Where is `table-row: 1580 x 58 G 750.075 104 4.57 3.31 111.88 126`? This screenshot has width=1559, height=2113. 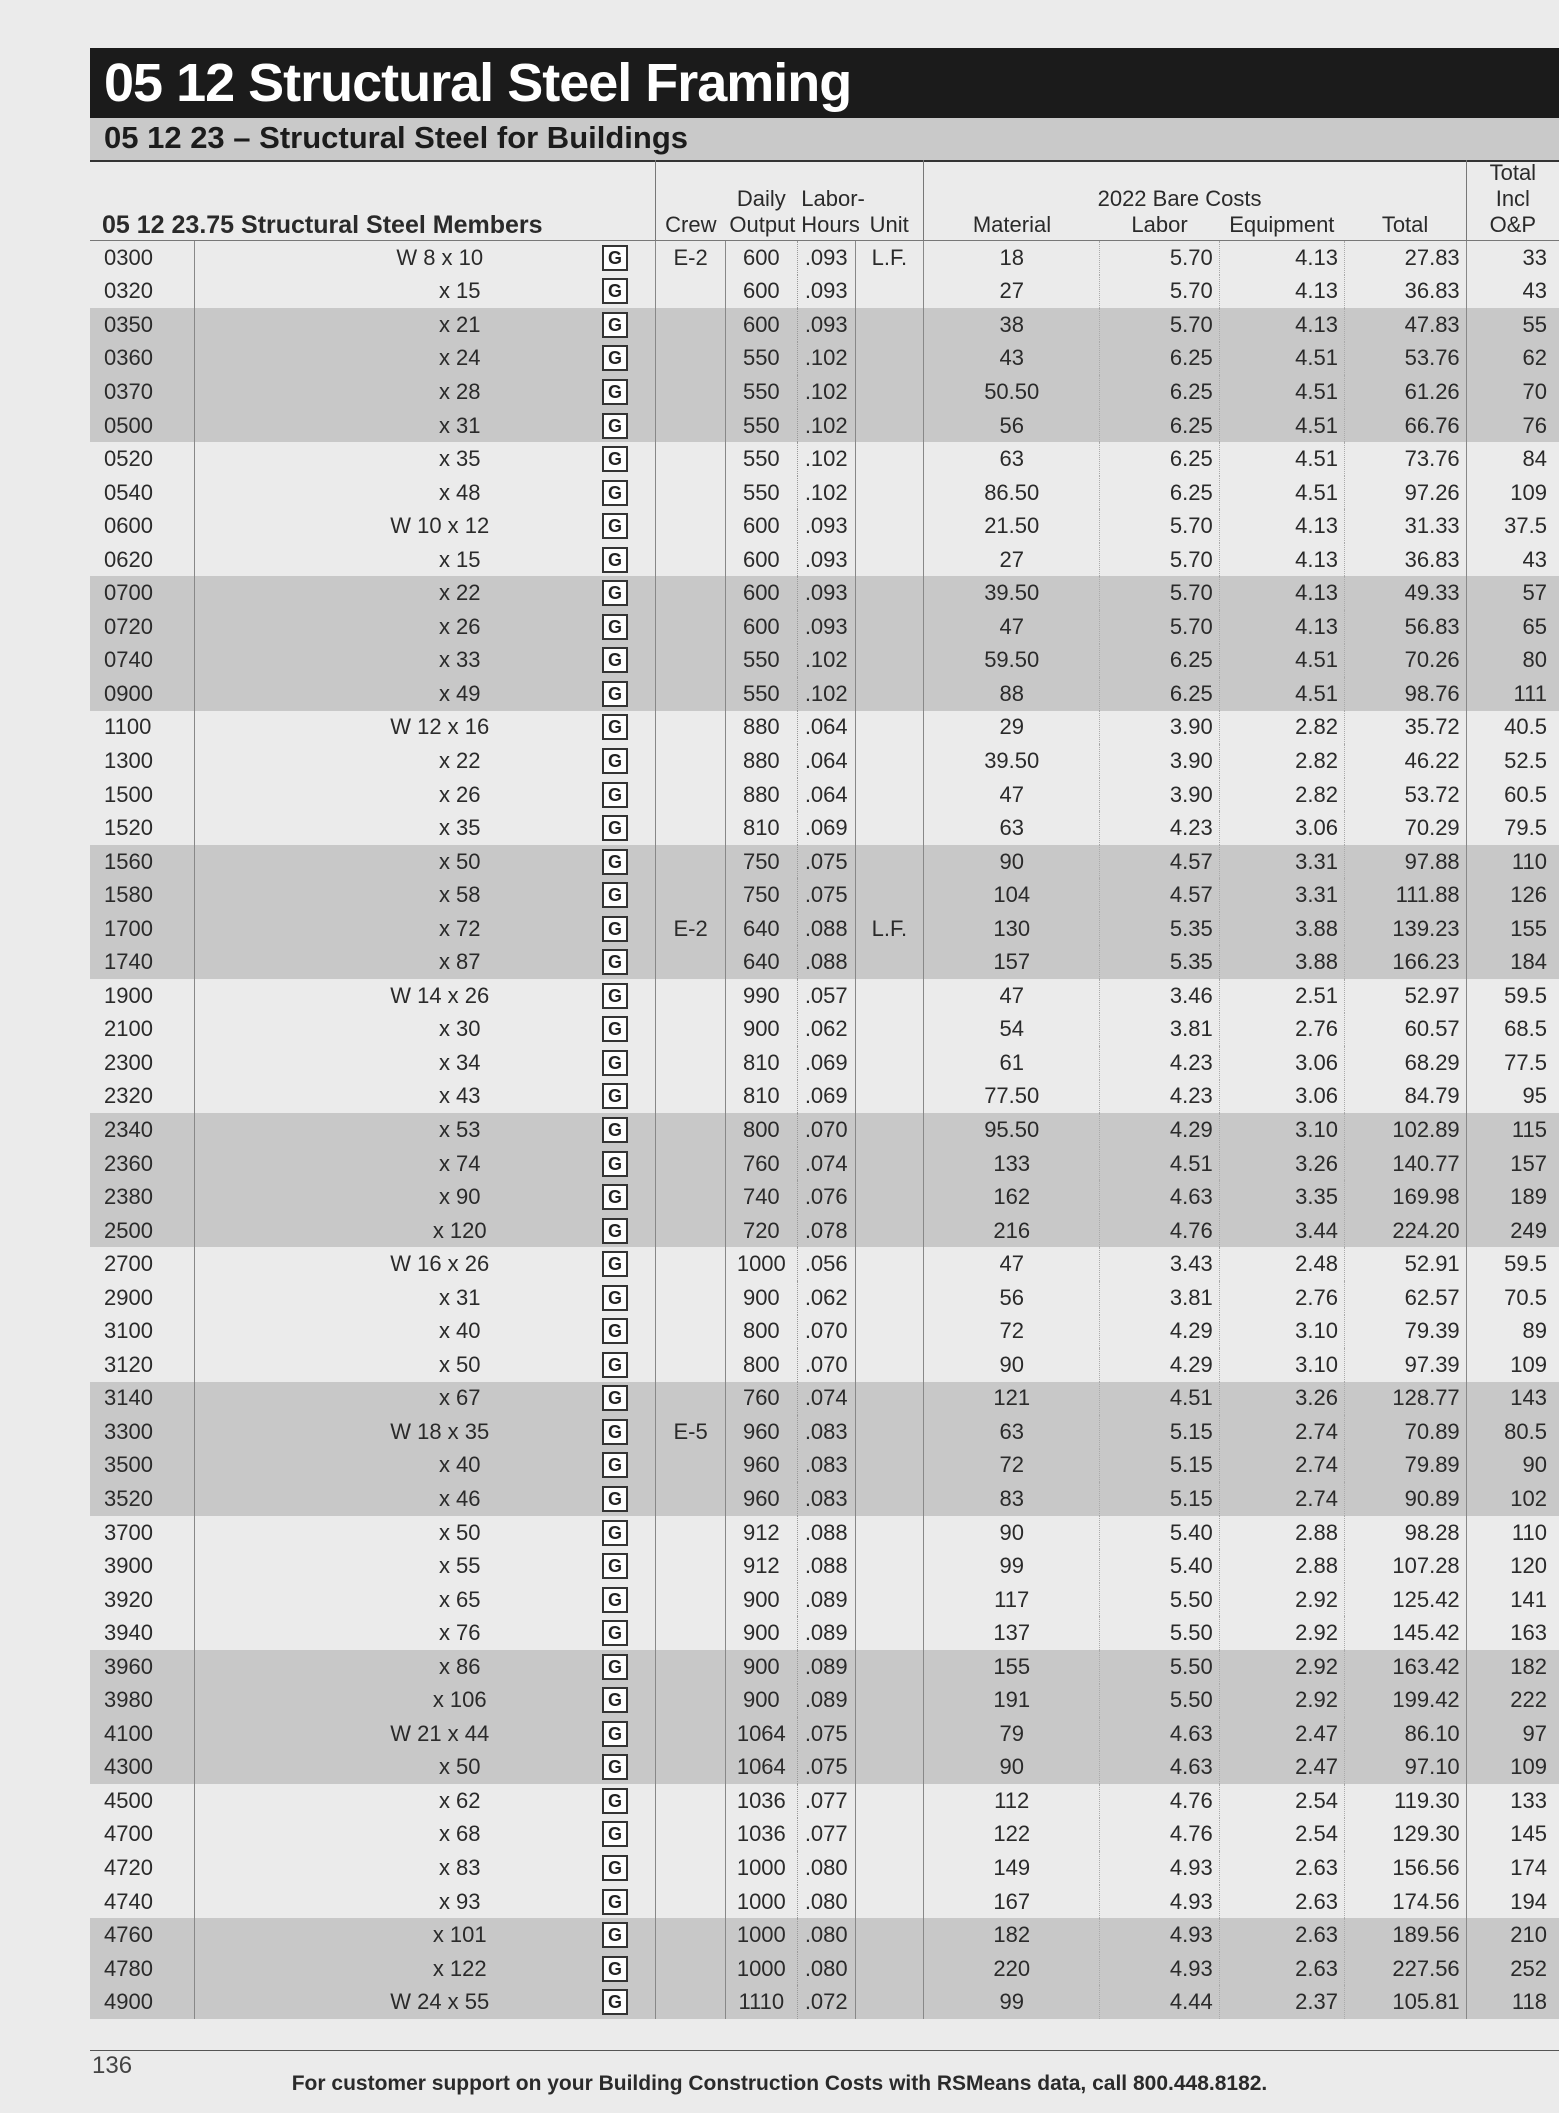 table-row: 1580 x 58 G 750.075 104 4.57 3.31 111.88 126 is located at coordinates (824, 895).